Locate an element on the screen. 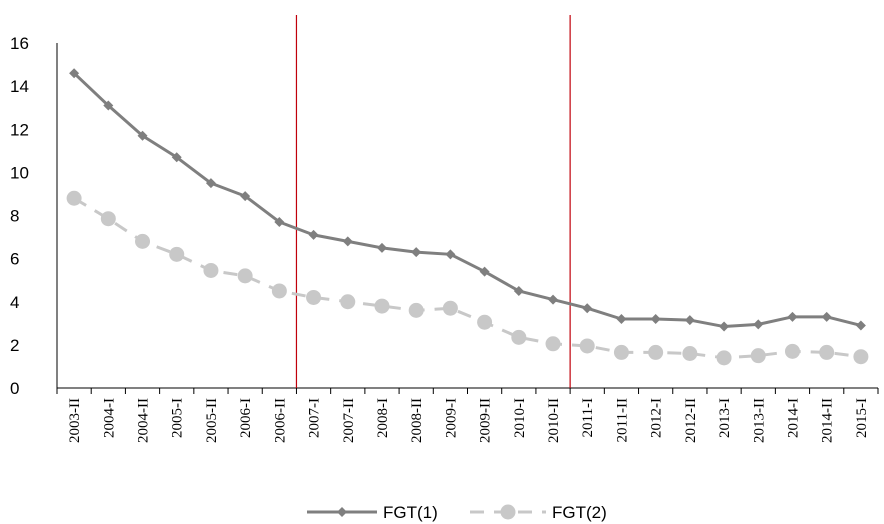  y-tick-label: 8 is located at coordinates (14, 216).